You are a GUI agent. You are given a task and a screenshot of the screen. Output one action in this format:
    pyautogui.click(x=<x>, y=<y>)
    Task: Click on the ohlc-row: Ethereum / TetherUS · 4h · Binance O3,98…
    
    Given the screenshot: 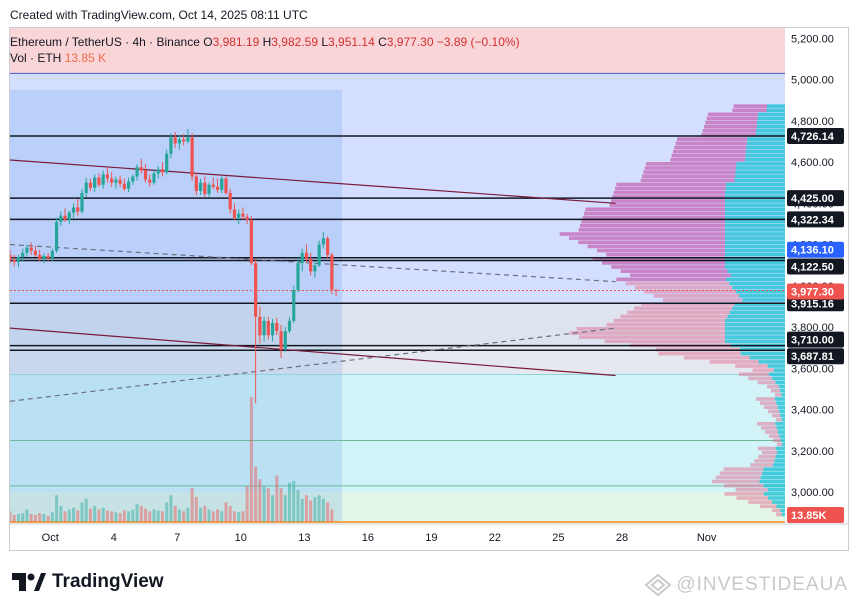 What is the action you would take?
    pyautogui.click(x=265, y=42)
    